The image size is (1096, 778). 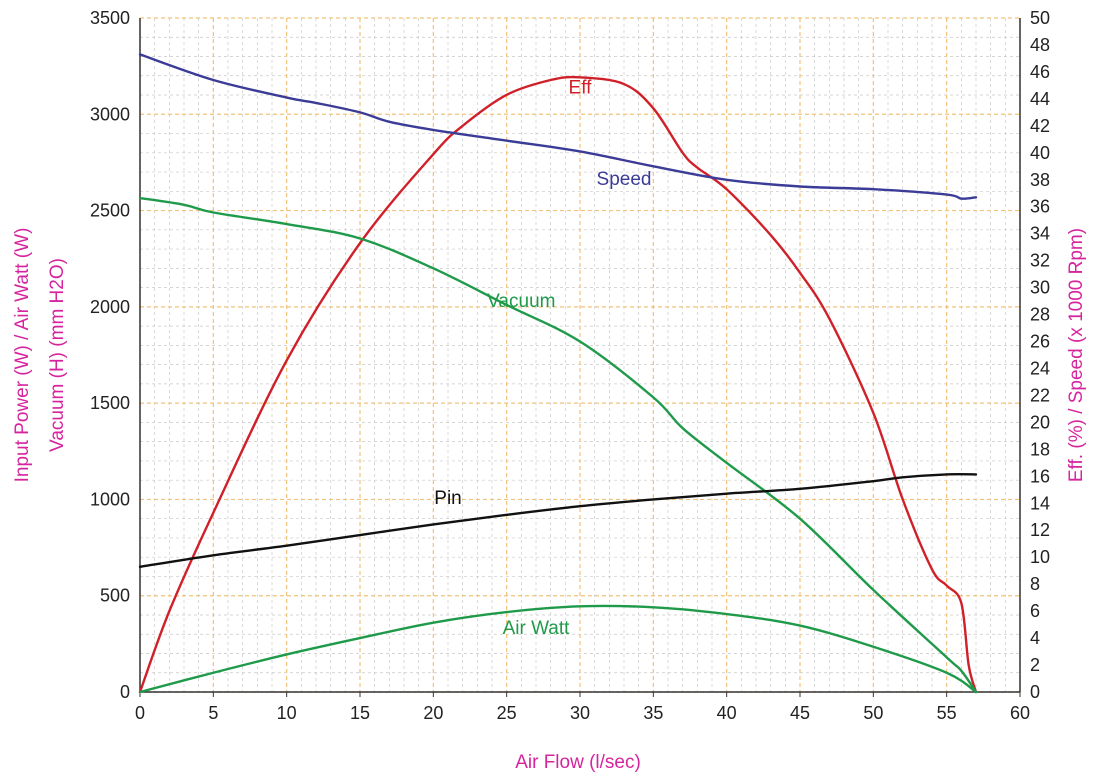 I want to click on y-right-tick-label: 28, so click(x=1040, y=315).